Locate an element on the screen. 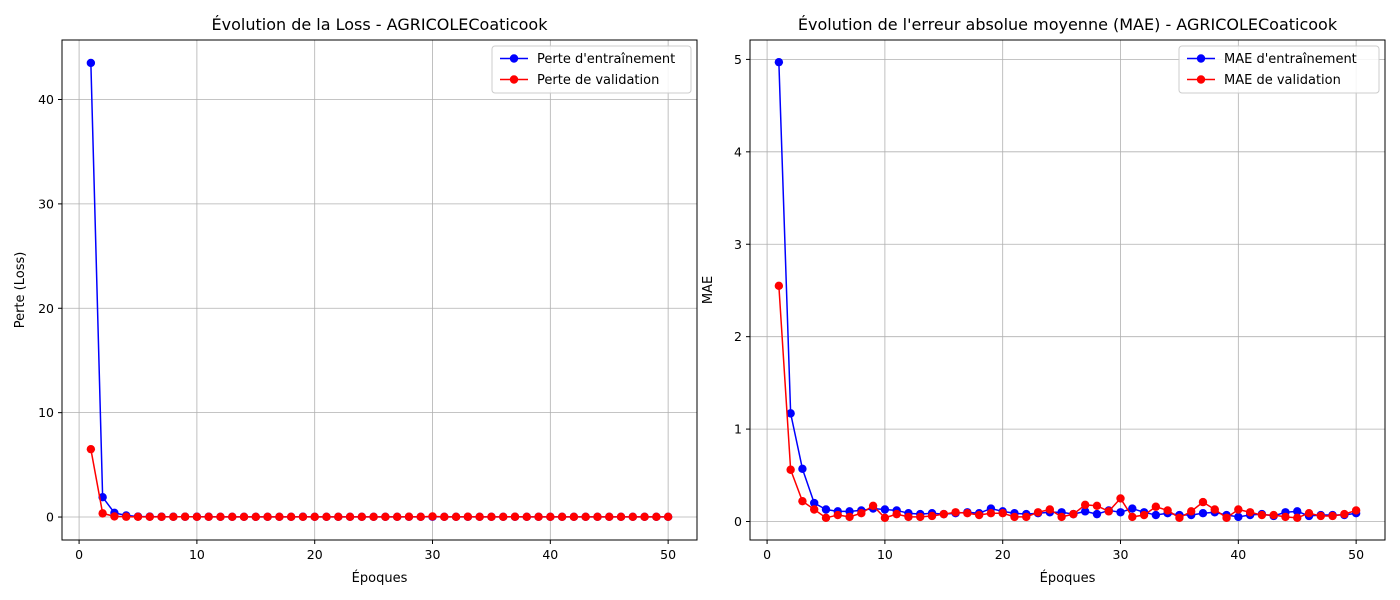  y-tick-label: 5 is located at coordinates (738, 59).